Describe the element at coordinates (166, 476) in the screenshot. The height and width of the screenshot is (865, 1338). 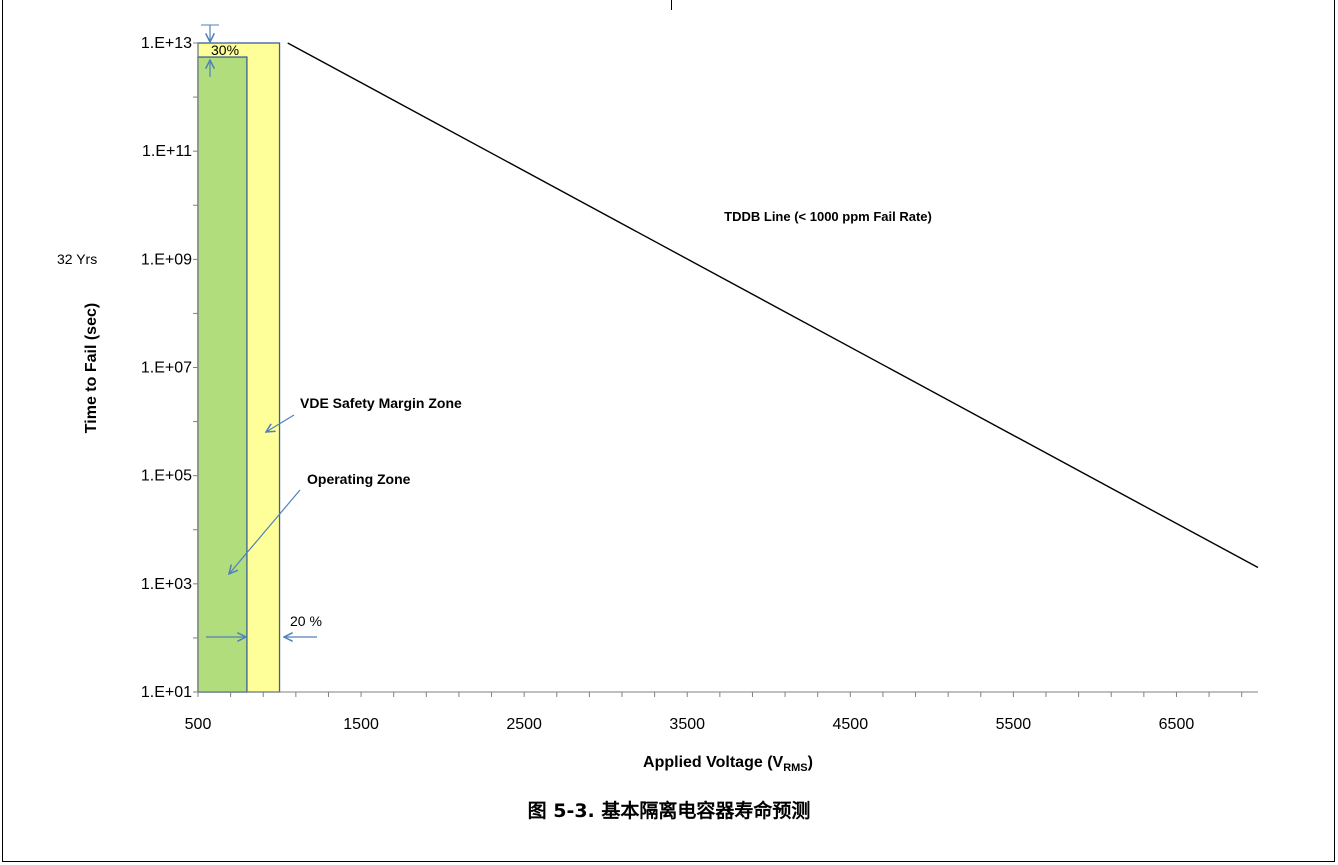
I see `y-tick-label: 1.E+05` at that location.